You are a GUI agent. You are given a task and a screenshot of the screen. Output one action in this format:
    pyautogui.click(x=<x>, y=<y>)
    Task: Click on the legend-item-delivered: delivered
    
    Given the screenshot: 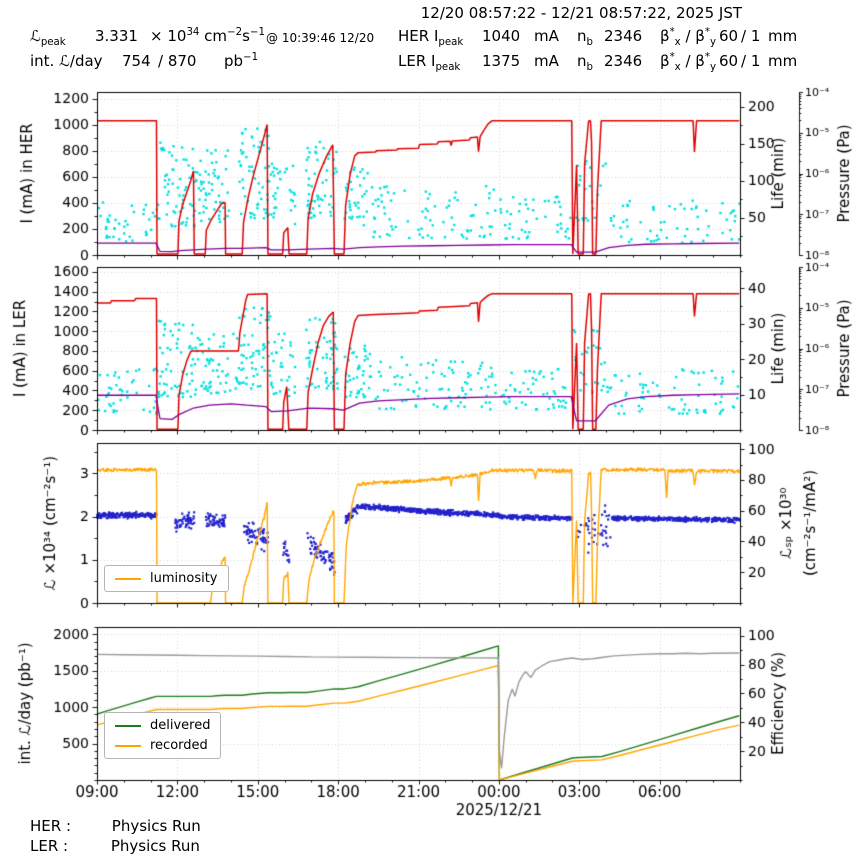 What is the action you would take?
    pyautogui.click(x=162, y=725)
    